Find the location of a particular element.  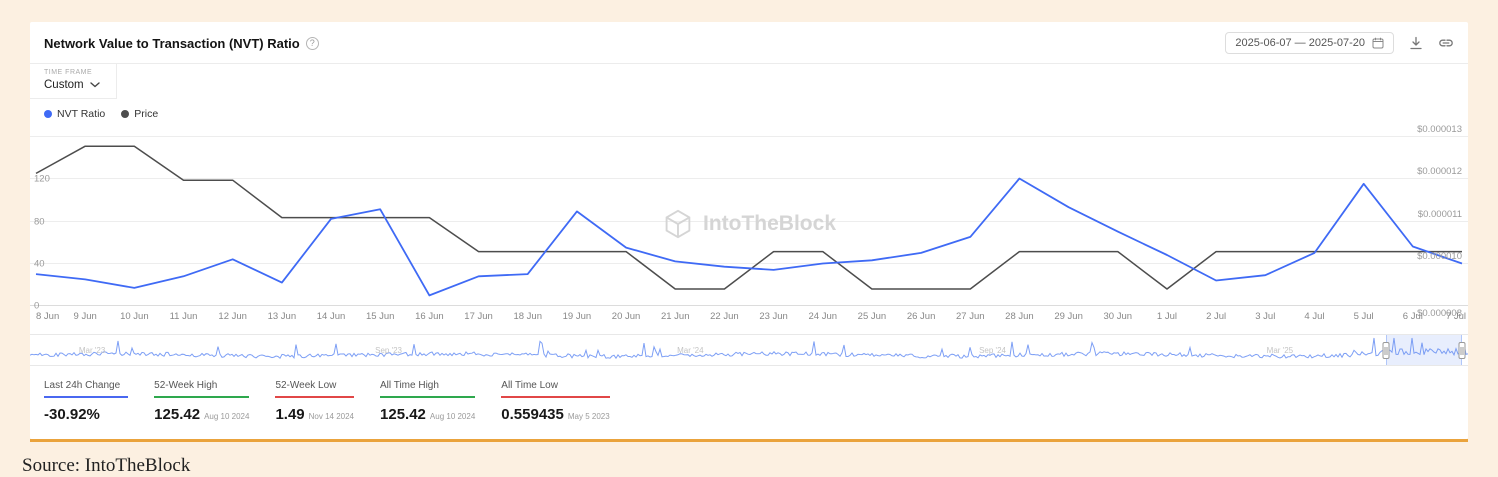

stat-52-week-high: 52-Week High 125.42 Aug 10 2024 is located at coordinates (202, 401).